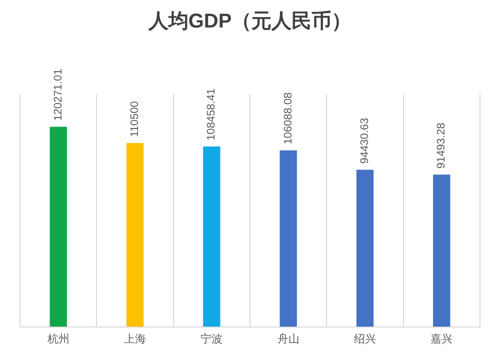 This screenshot has width=500, height=362. I want to click on x-tick-label: 嘉兴, so click(441, 339).